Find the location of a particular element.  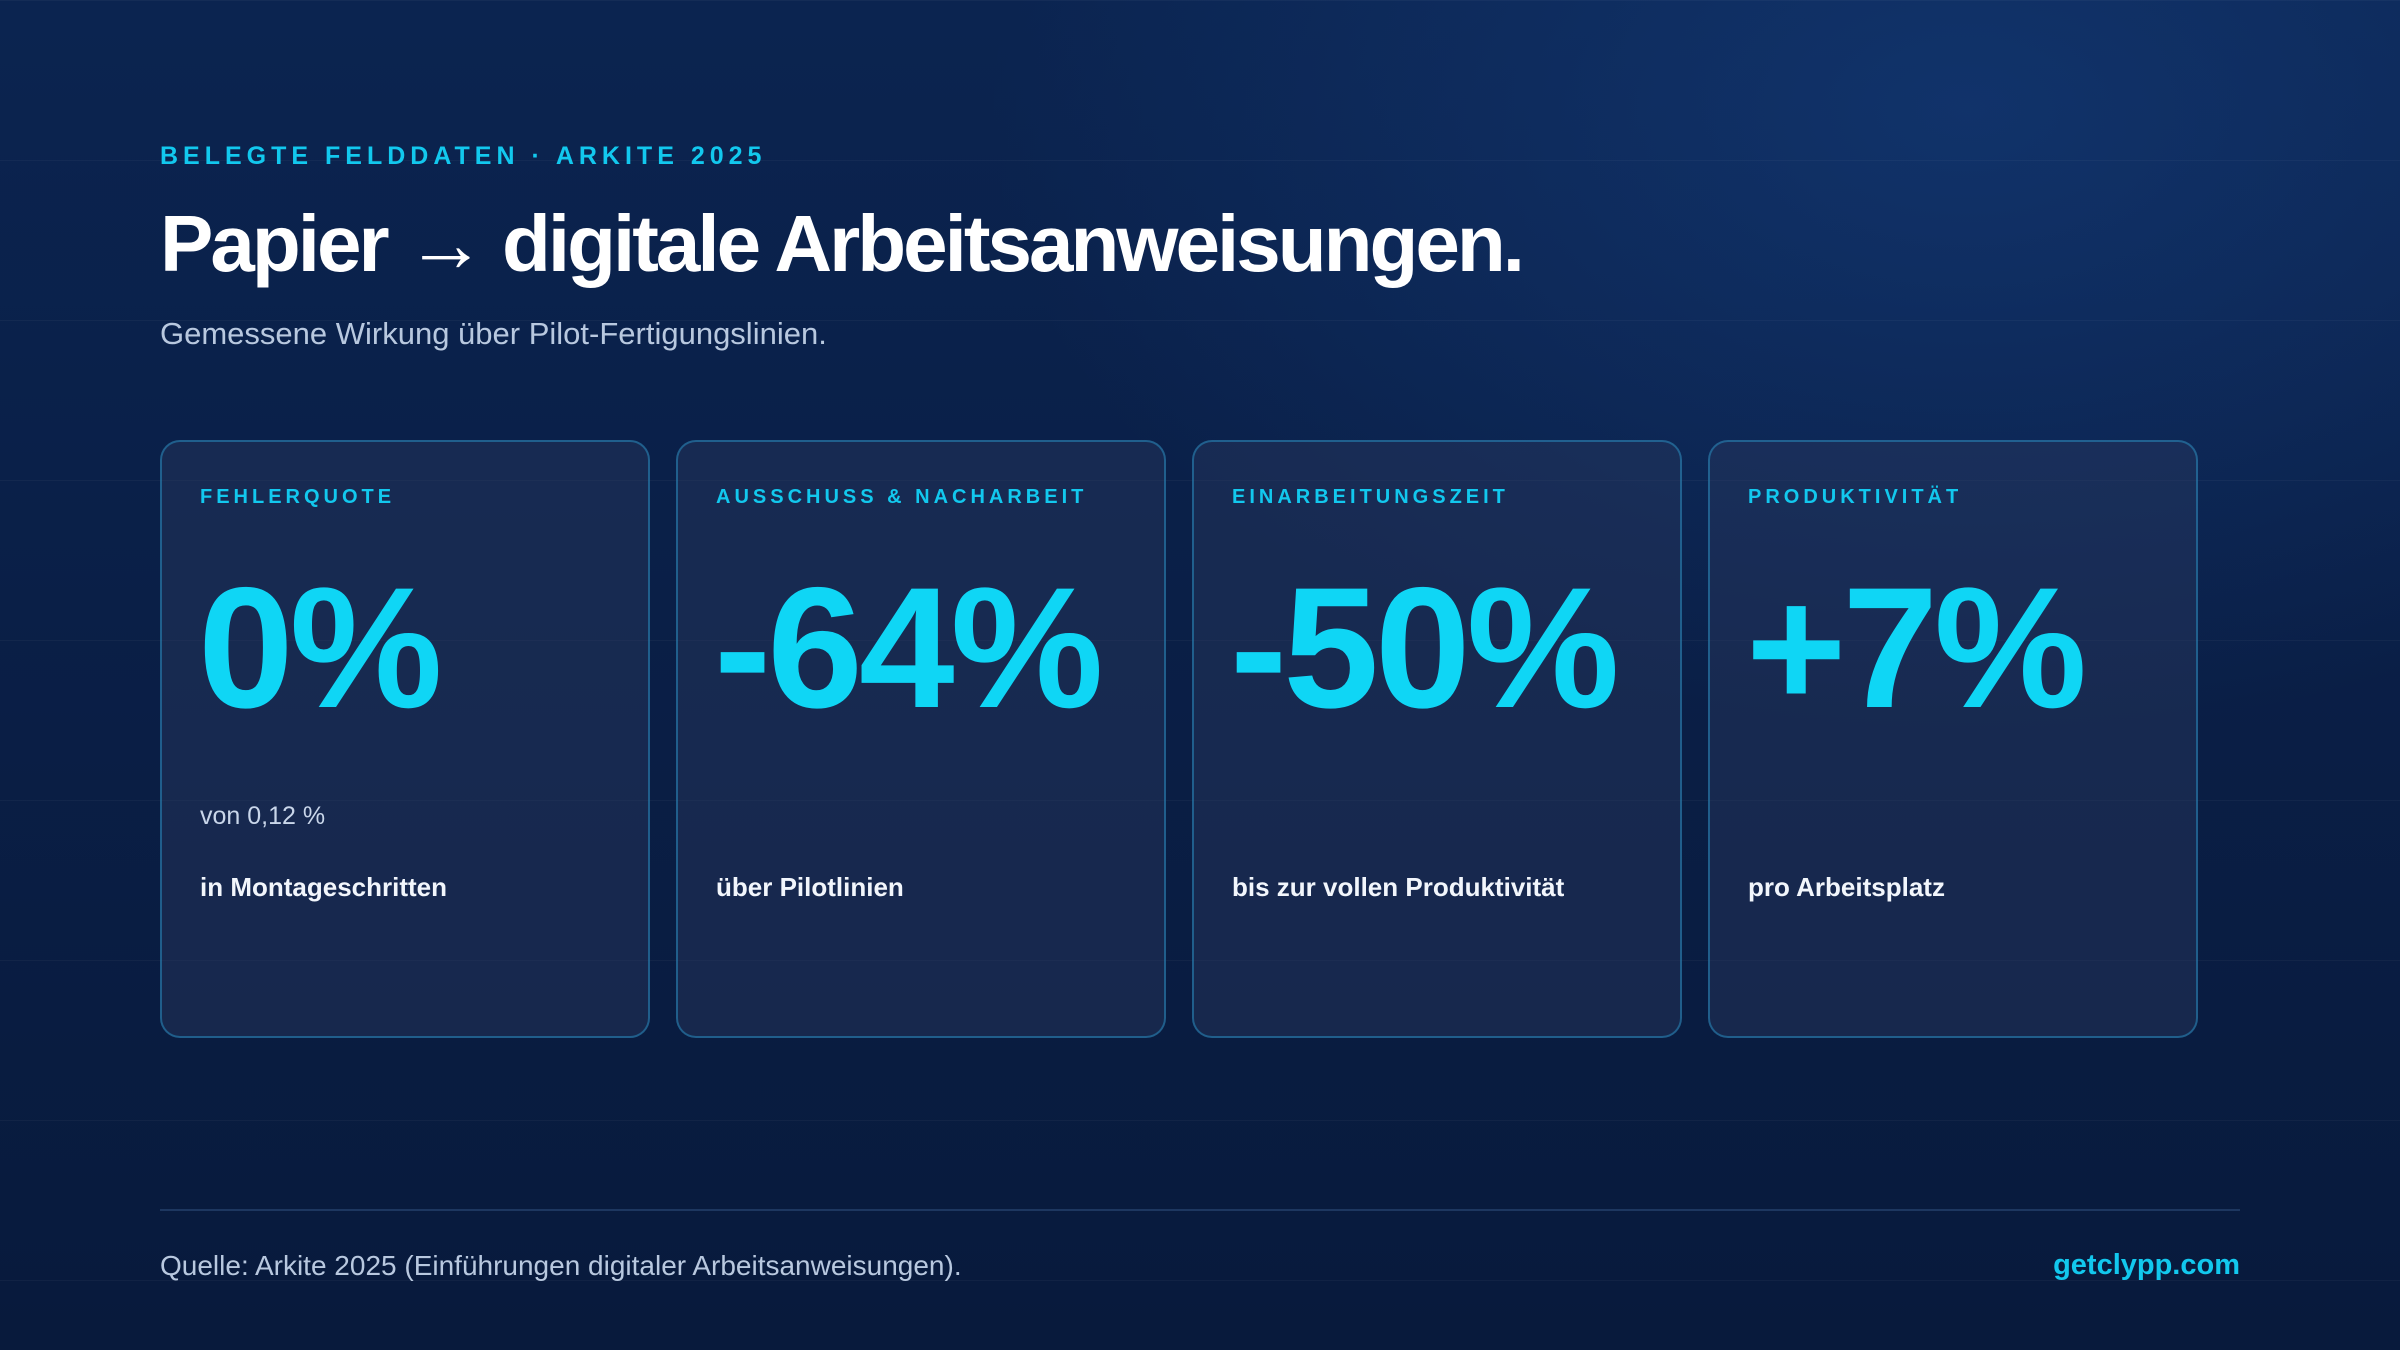

eyebrow-label: BELEGTE FELDDATEN · ARKITE 2025 is located at coordinates (463, 156).